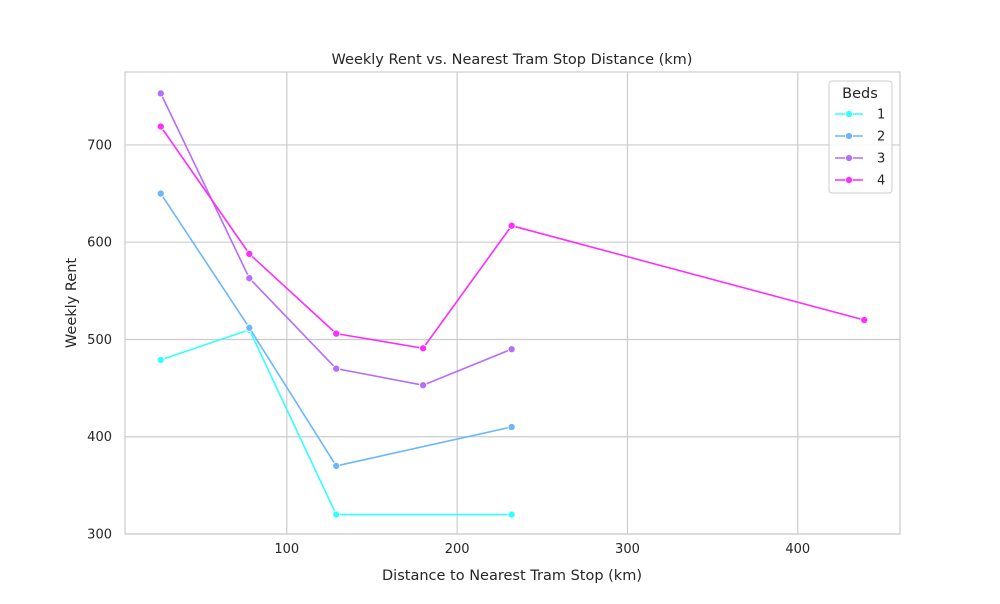  What do you see at coordinates (797, 549) in the screenshot?
I see `x-tick-label: 400` at bounding box center [797, 549].